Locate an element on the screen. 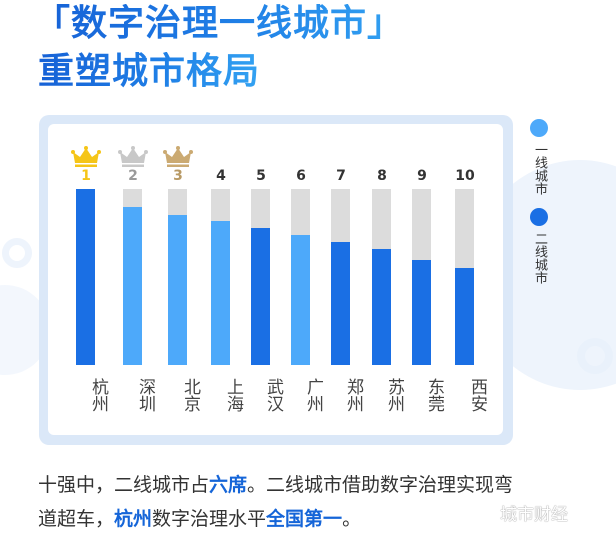 The image size is (616, 535). rank-label: 4 is located at coordinates (221, 176).